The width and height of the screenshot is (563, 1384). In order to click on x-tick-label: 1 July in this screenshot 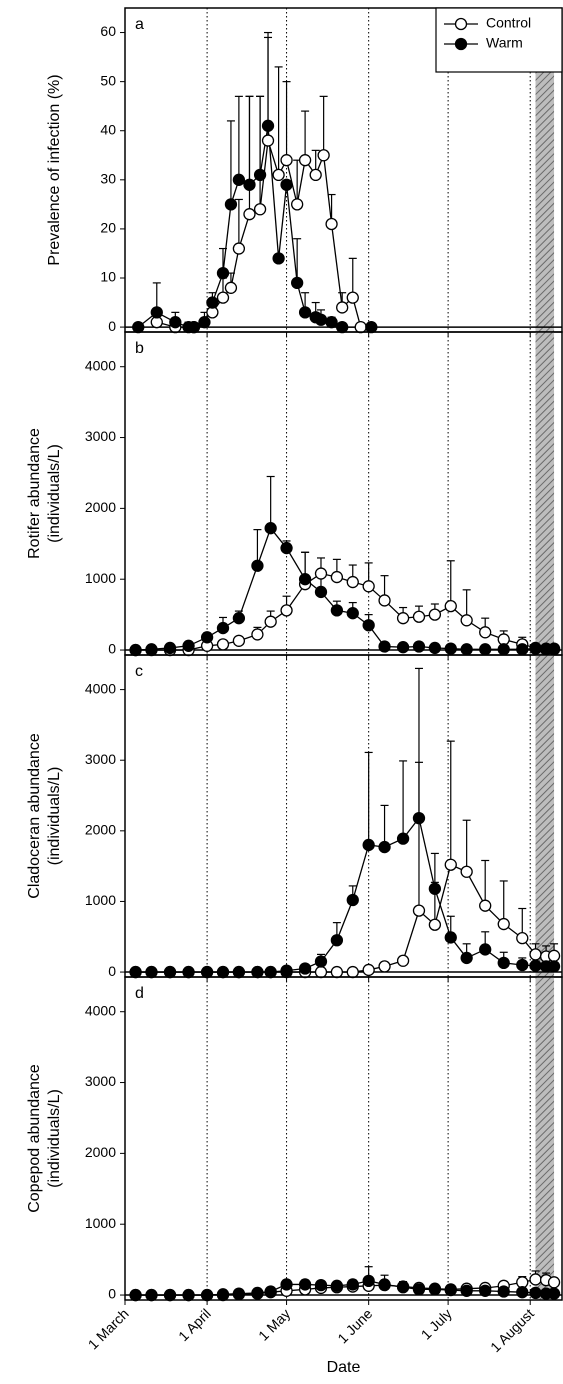, I will do `click(436, 1323)`.